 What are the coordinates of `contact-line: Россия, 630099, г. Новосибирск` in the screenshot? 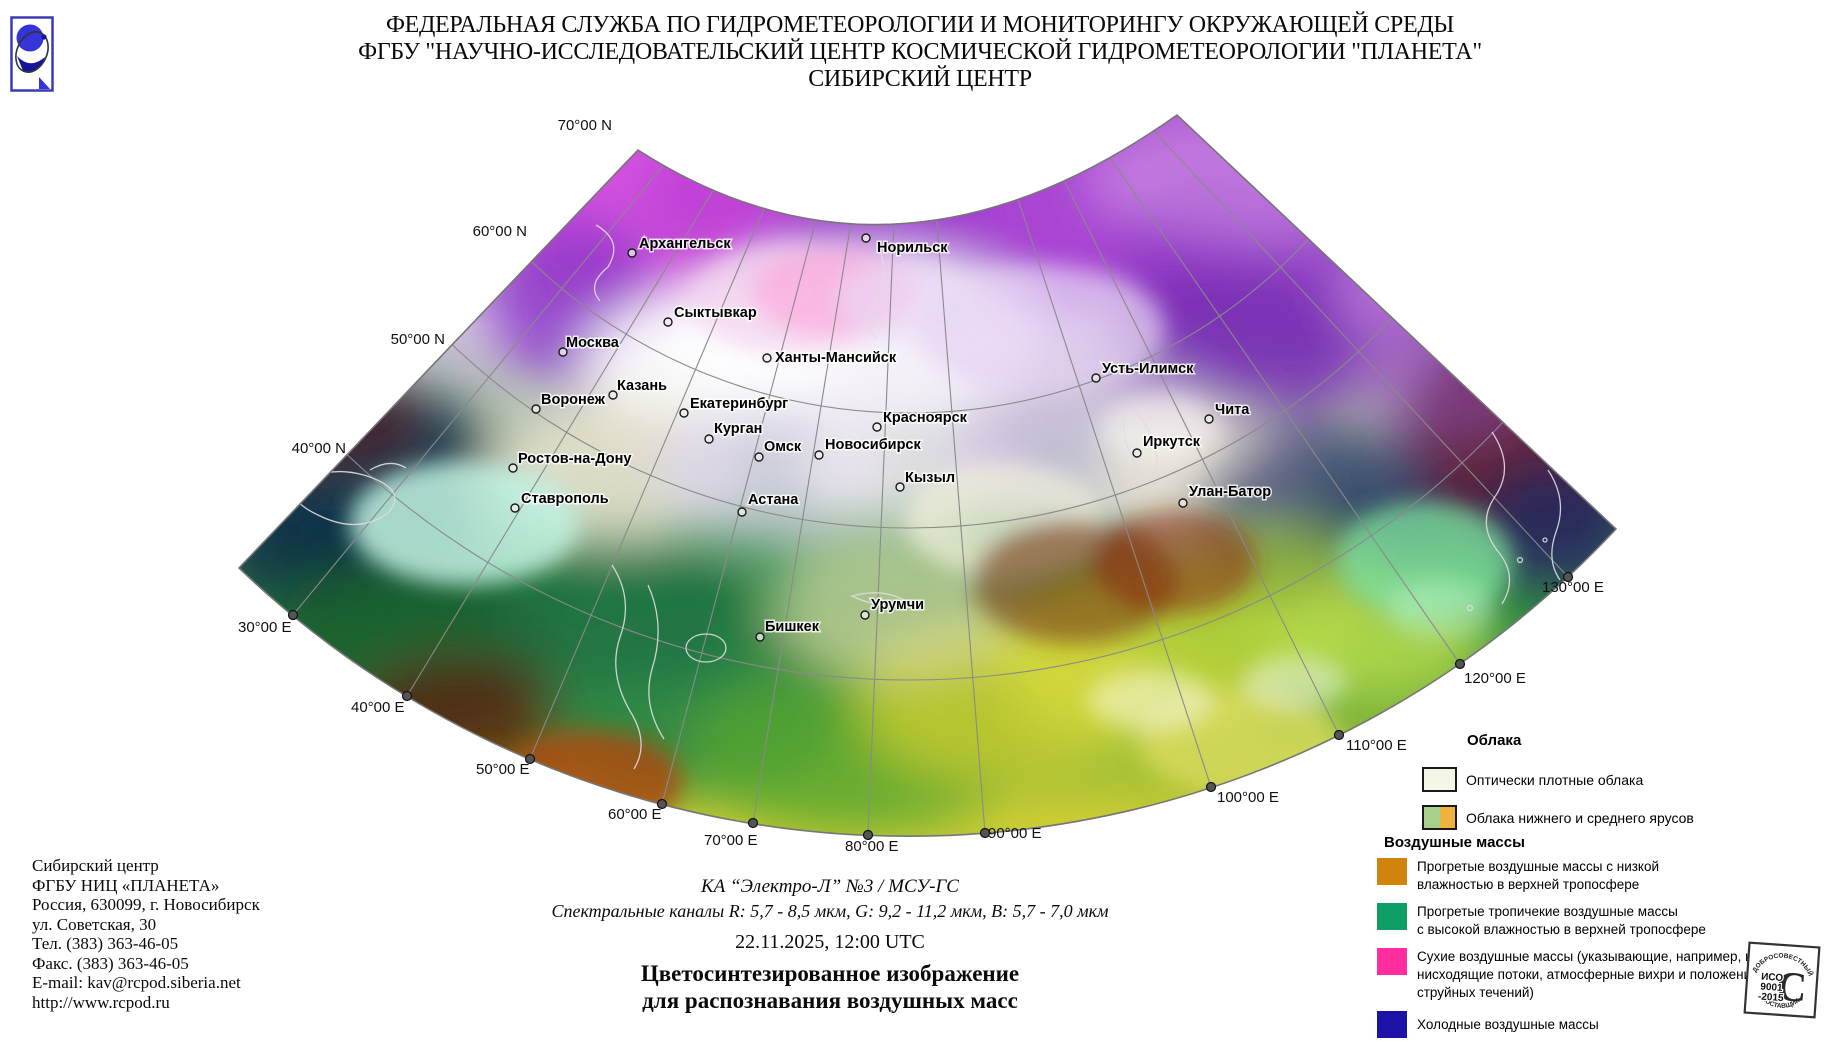 It's located at (146, 904).